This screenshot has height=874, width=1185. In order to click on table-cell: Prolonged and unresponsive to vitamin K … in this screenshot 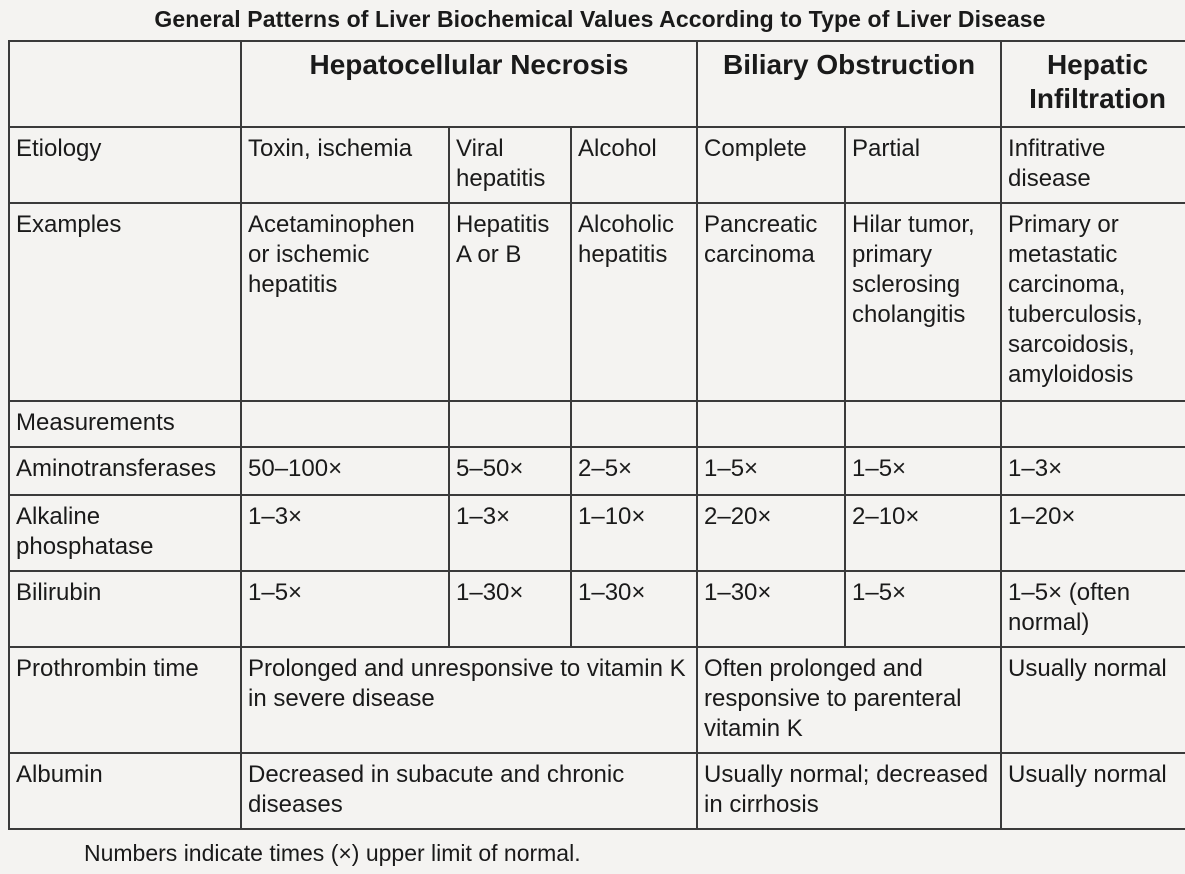, I will do `click(469, 700)`.